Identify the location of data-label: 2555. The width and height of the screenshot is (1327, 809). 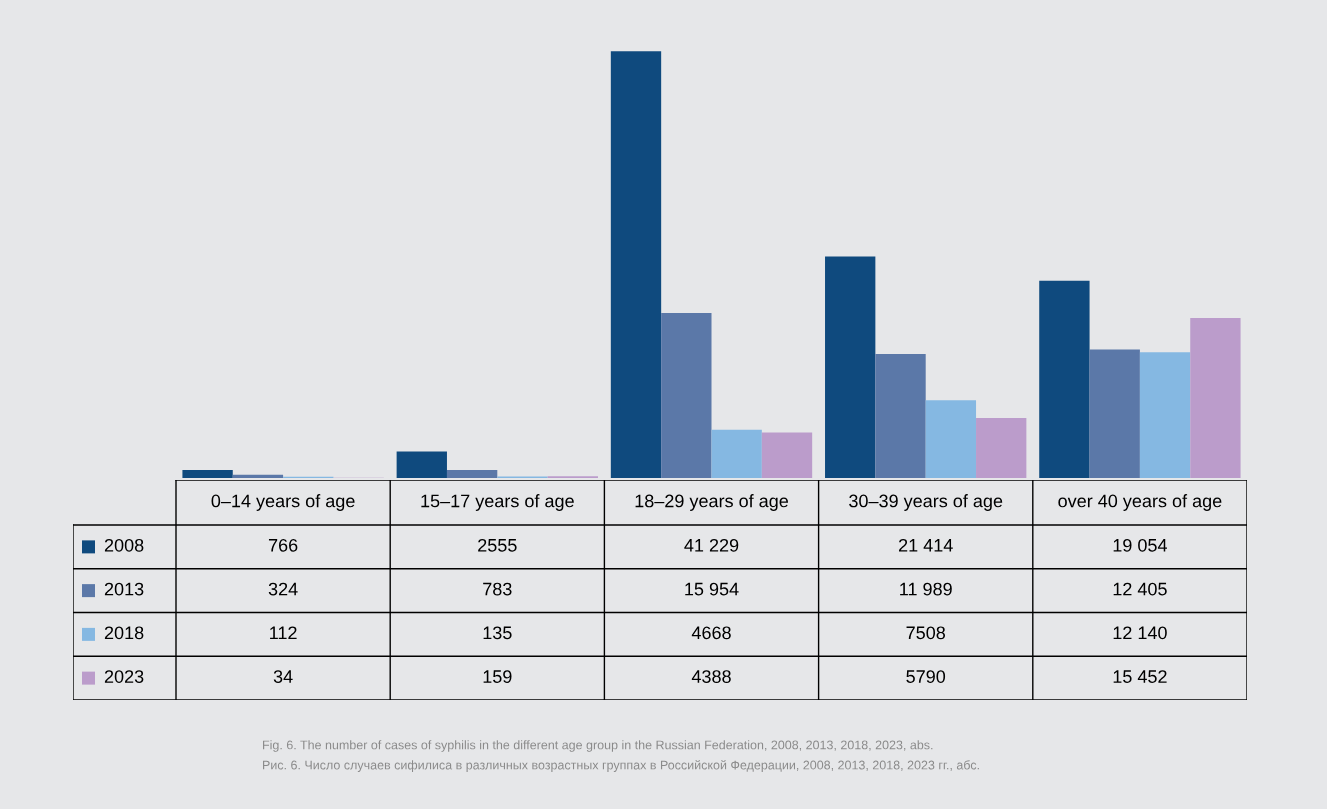
(497, 545).